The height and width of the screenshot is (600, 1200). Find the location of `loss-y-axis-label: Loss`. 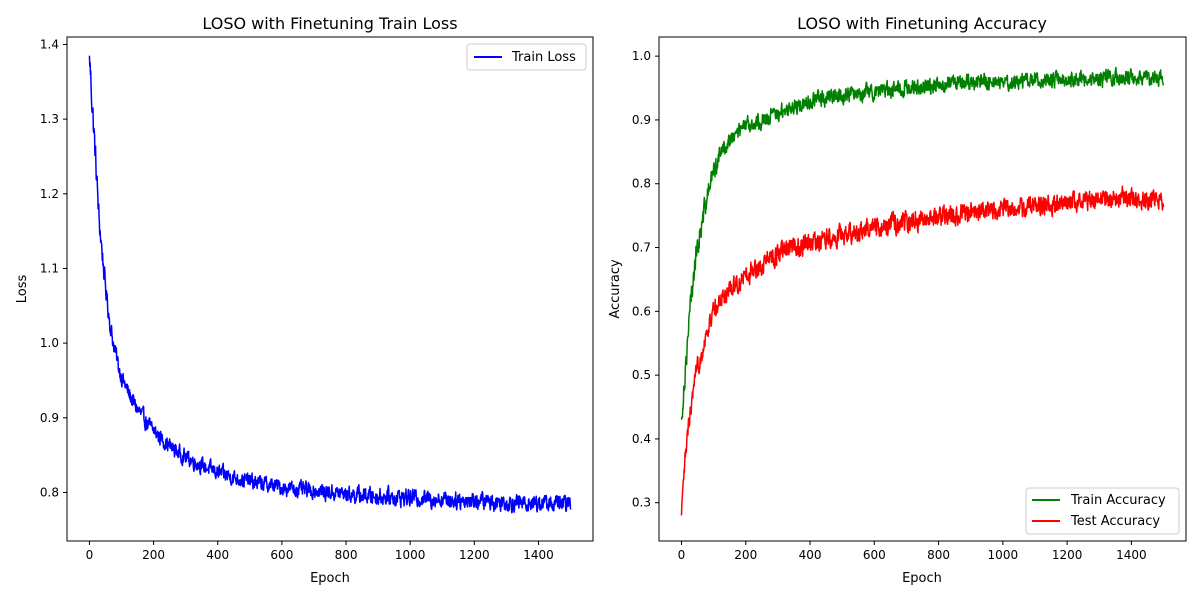

loss-y-axis-label: Loss is located at coordinates (22, 289).